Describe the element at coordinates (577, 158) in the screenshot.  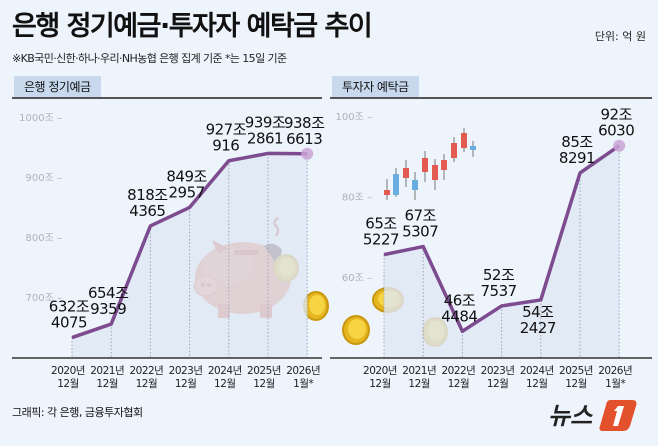
I see `data-label: 8291` at that location.